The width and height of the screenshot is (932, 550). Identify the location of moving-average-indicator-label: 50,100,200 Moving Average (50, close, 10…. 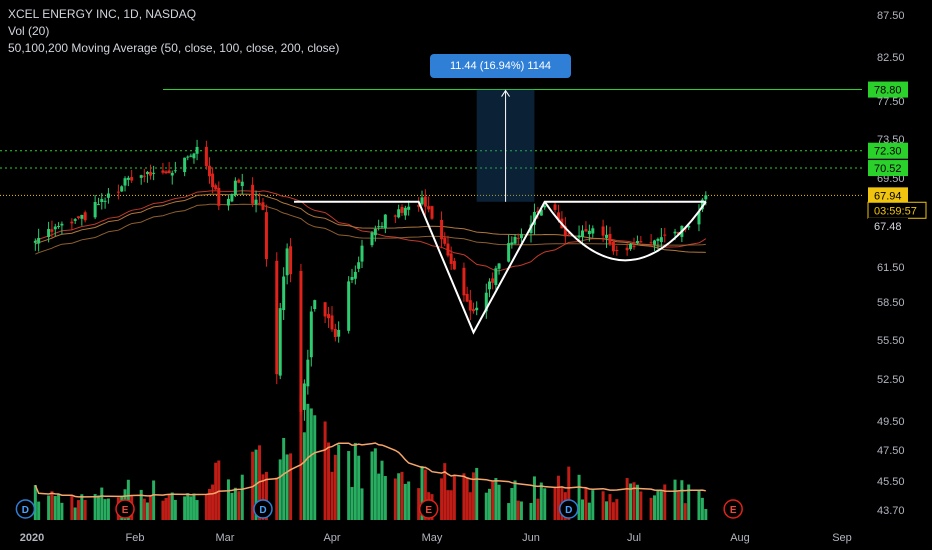
(174, 48).